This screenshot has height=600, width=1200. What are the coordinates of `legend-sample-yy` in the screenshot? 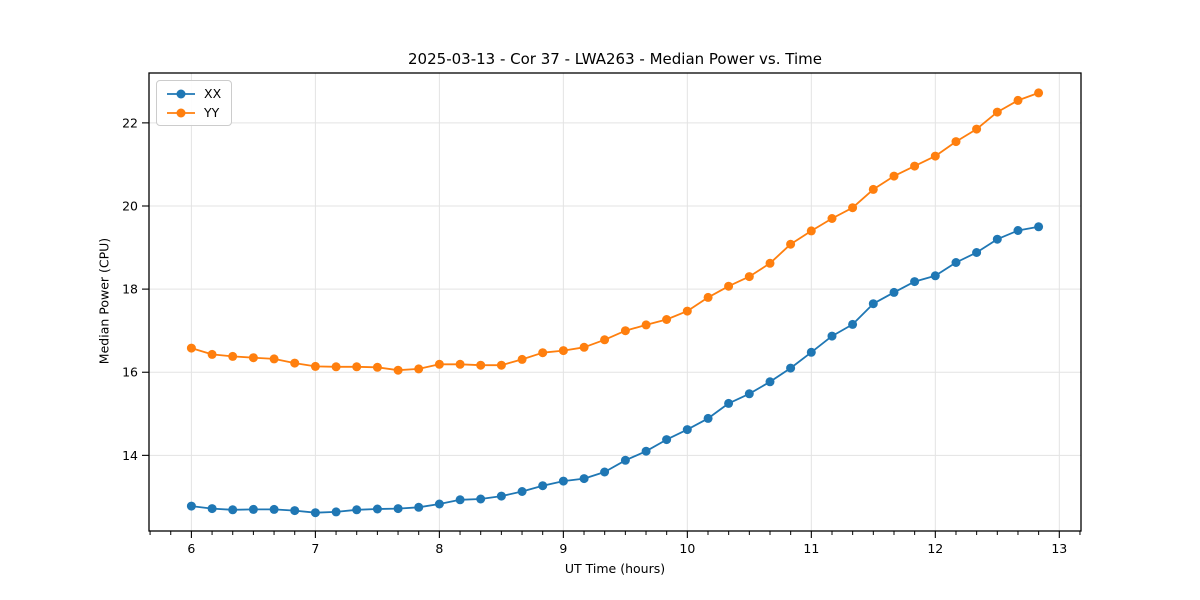 It's located at (181, 112).